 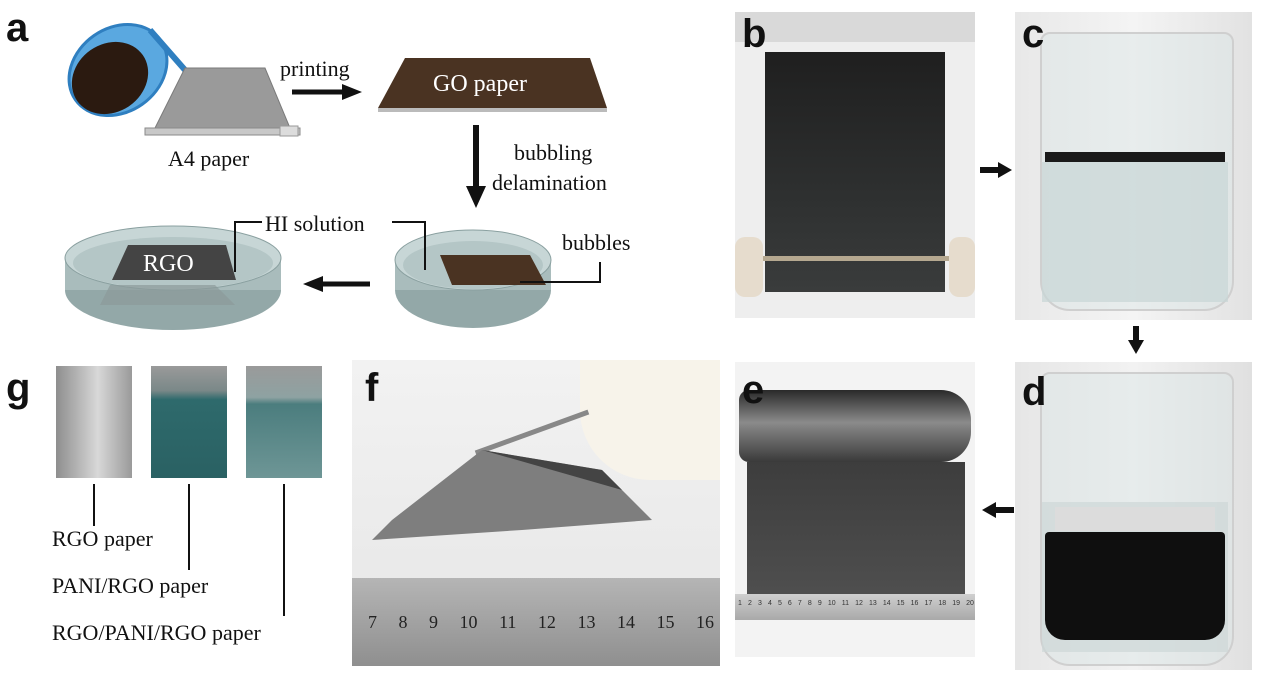 What do you see at coordinates (127, 70) in the screenshot?
I see `pouring-beaker-icon` at bounding box center [127, 70].